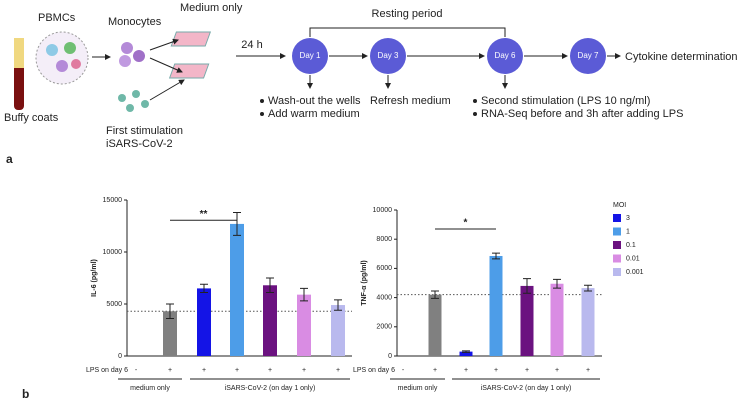 The height and width of the screenshot is (401, 741). I want to click on legend-label: 1, so click(628, 231).